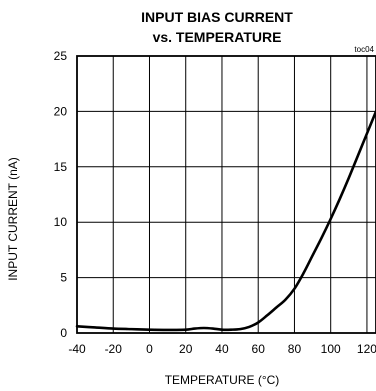 The image size is (376, 391). I want to click on x-tick-label: -40, so click(77, 349).